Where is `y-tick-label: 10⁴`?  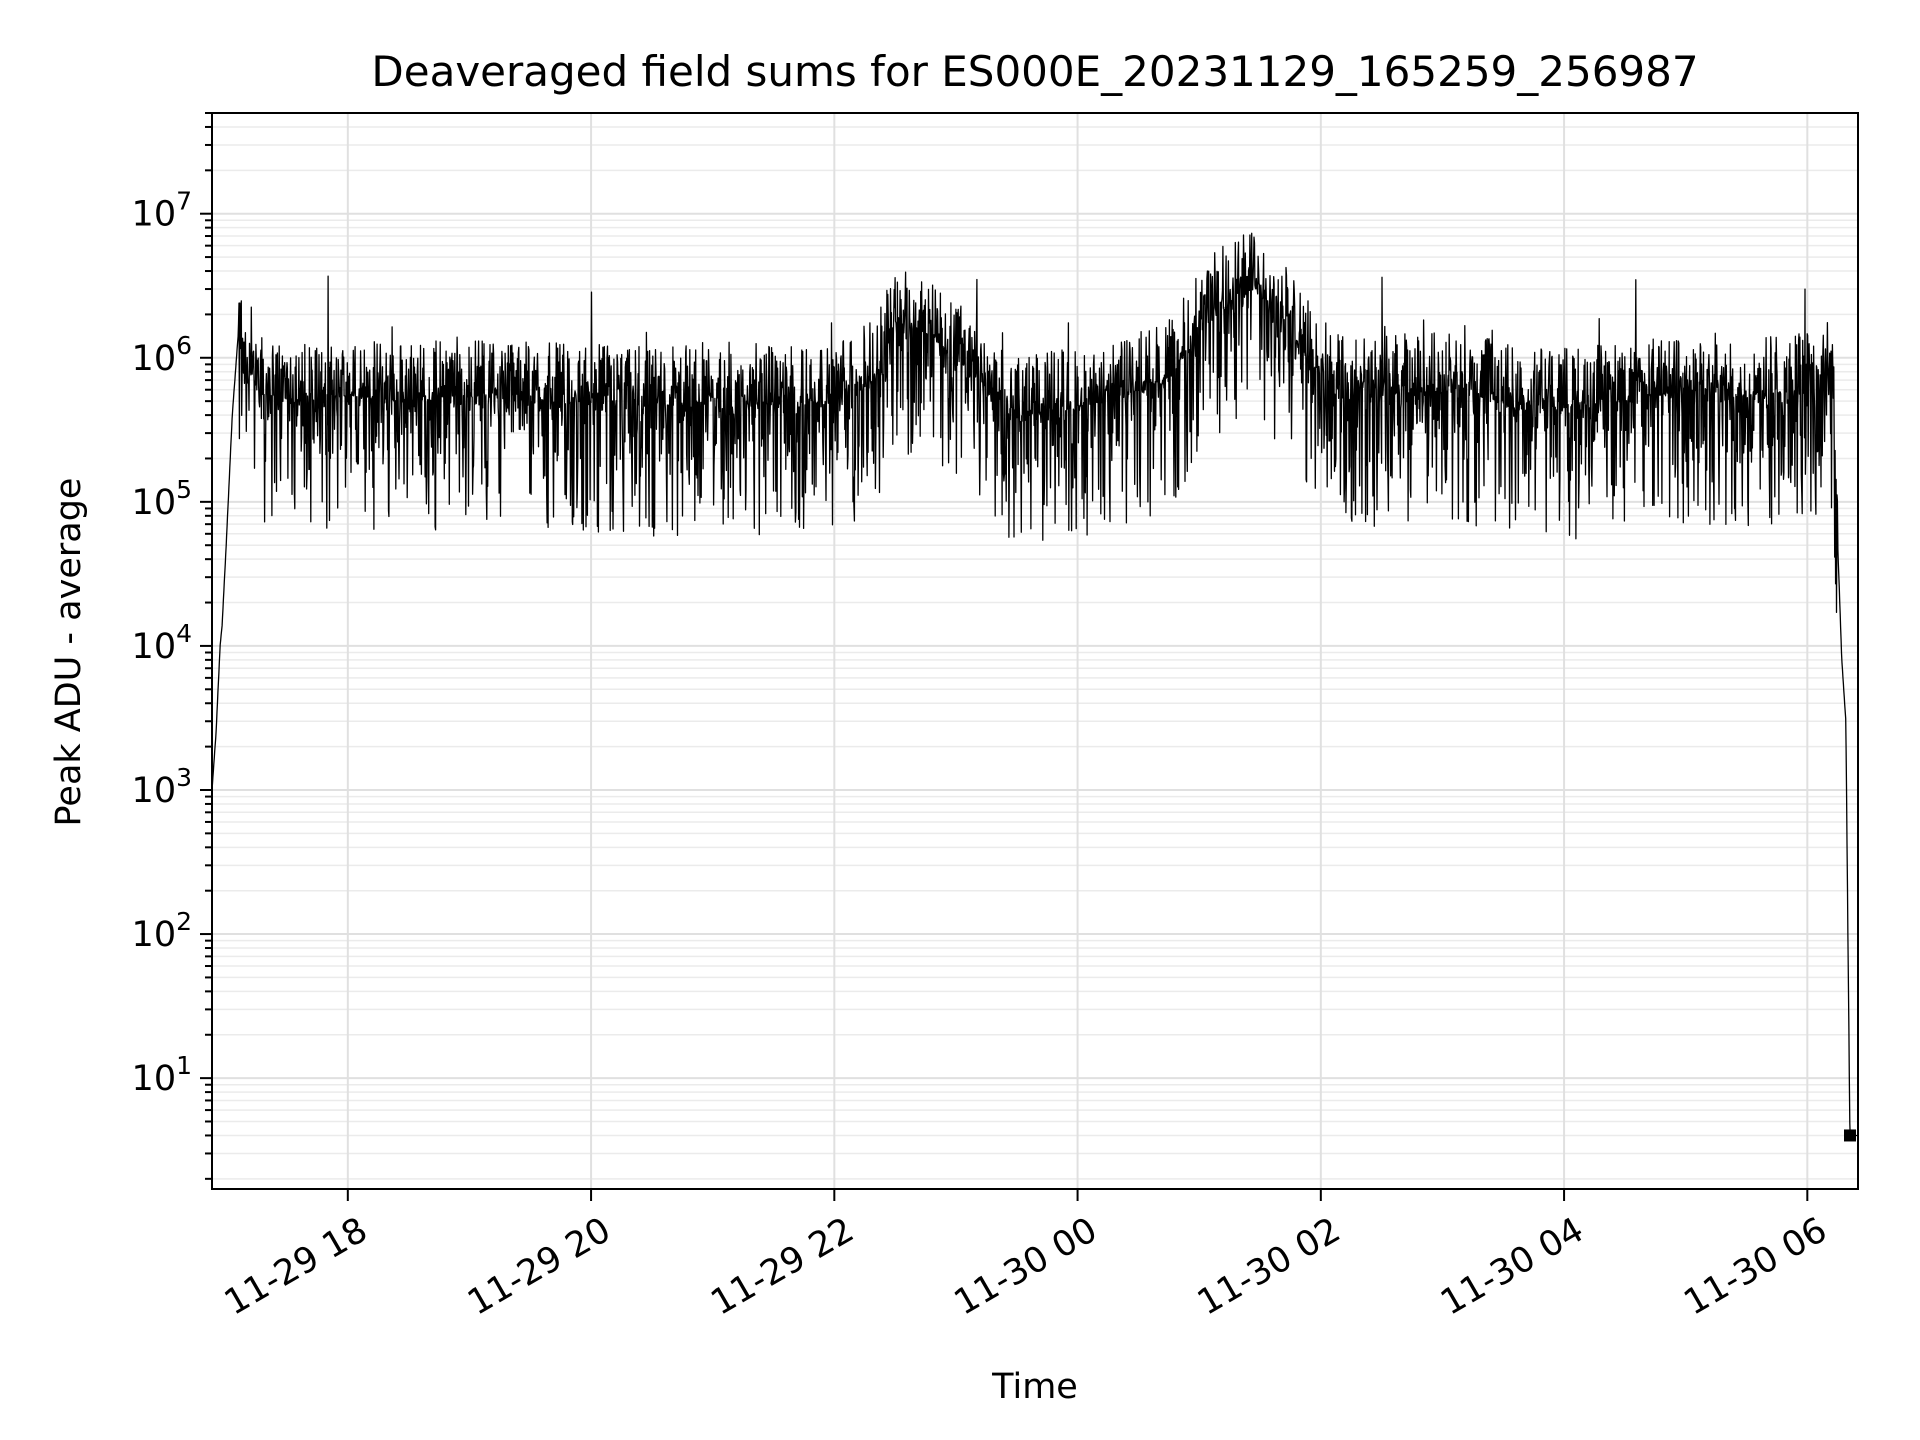 y-tick-label: 10⁴ is located at coordinates (162, 643).